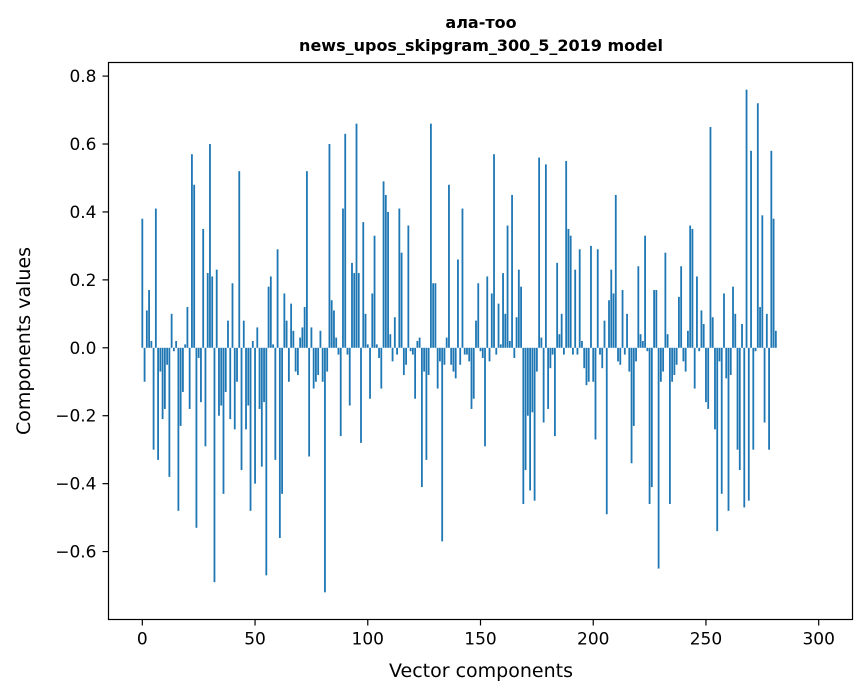 The height and width of the screenshot is (696, 867). Describe the element at coordinates (82, 77) in the screenshot. I see `y-tick-label: 0.8` at that location.